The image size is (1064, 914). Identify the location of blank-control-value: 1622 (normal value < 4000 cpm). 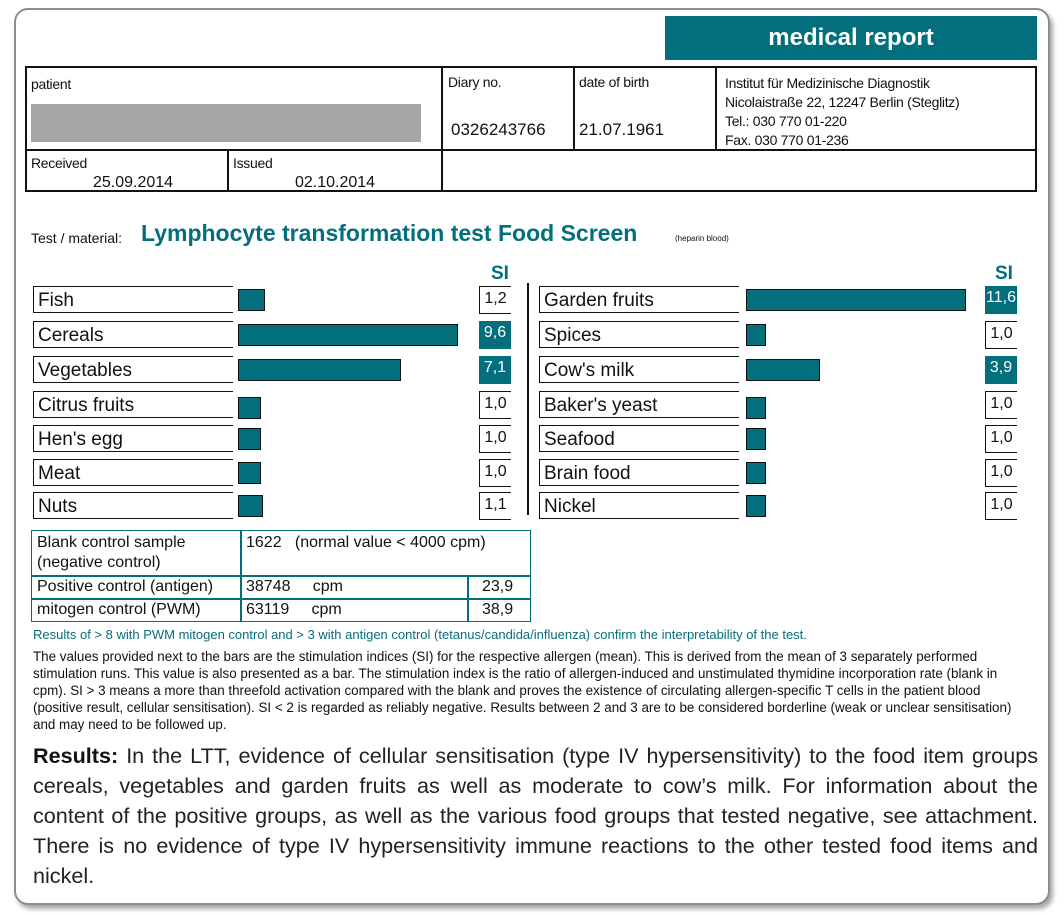
(366, 542).